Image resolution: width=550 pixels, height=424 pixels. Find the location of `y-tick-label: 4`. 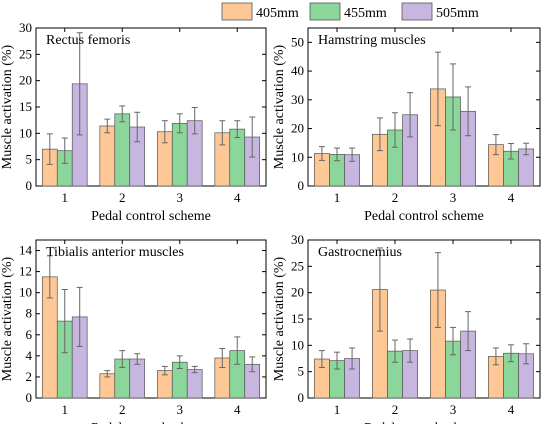

y-tick-label: 4 is located at coordinates (29, 355).